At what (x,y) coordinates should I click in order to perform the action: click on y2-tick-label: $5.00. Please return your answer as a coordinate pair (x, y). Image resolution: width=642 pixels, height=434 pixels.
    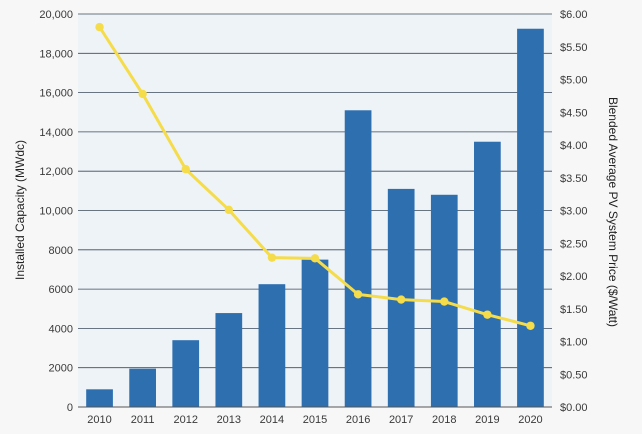
    Looking at the image, I should click on (574, 81).